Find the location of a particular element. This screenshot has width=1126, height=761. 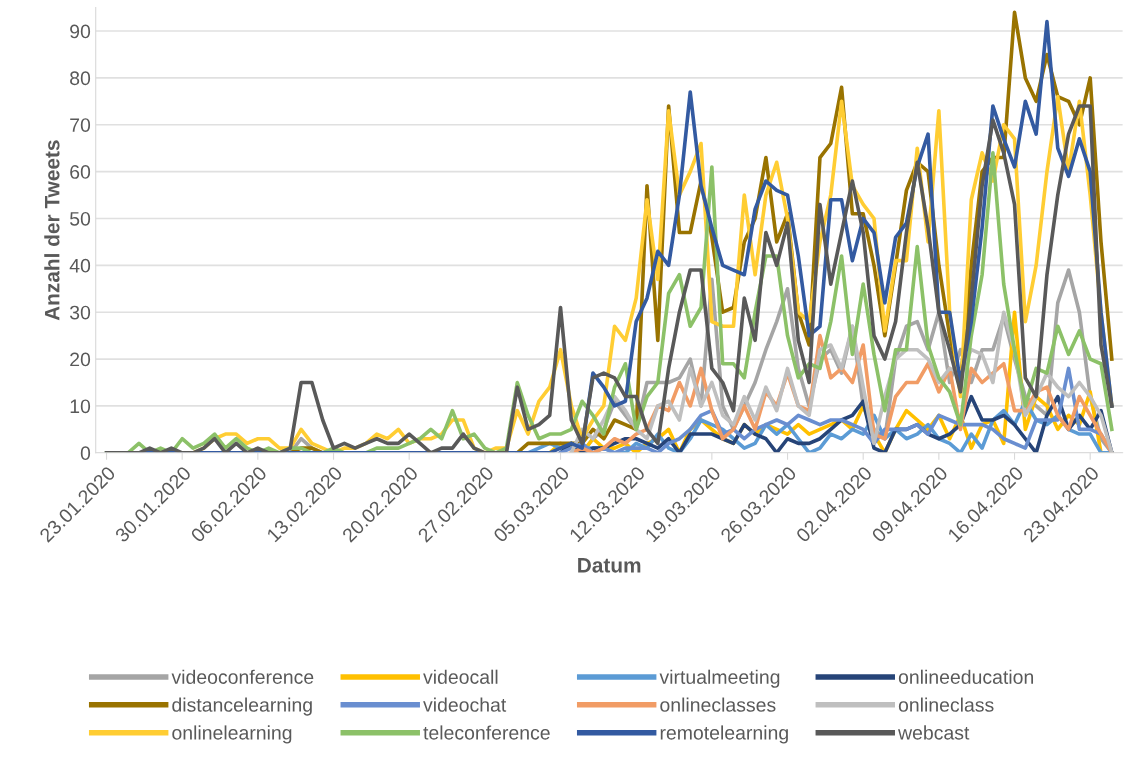

legend-label: teleconference is located at coordinates (486, 732).